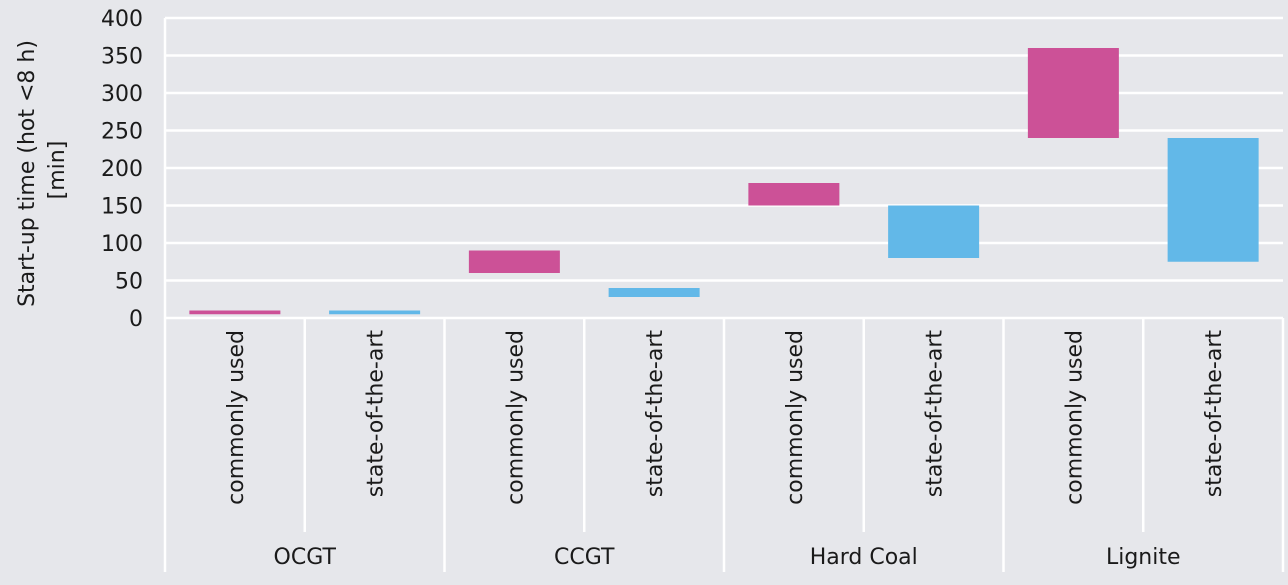 The width and height of the screenshot is (1288, 585). Describe the element at coordinates (122, 94) in the screenshot. I see `y-tick-label: 300` at that location.